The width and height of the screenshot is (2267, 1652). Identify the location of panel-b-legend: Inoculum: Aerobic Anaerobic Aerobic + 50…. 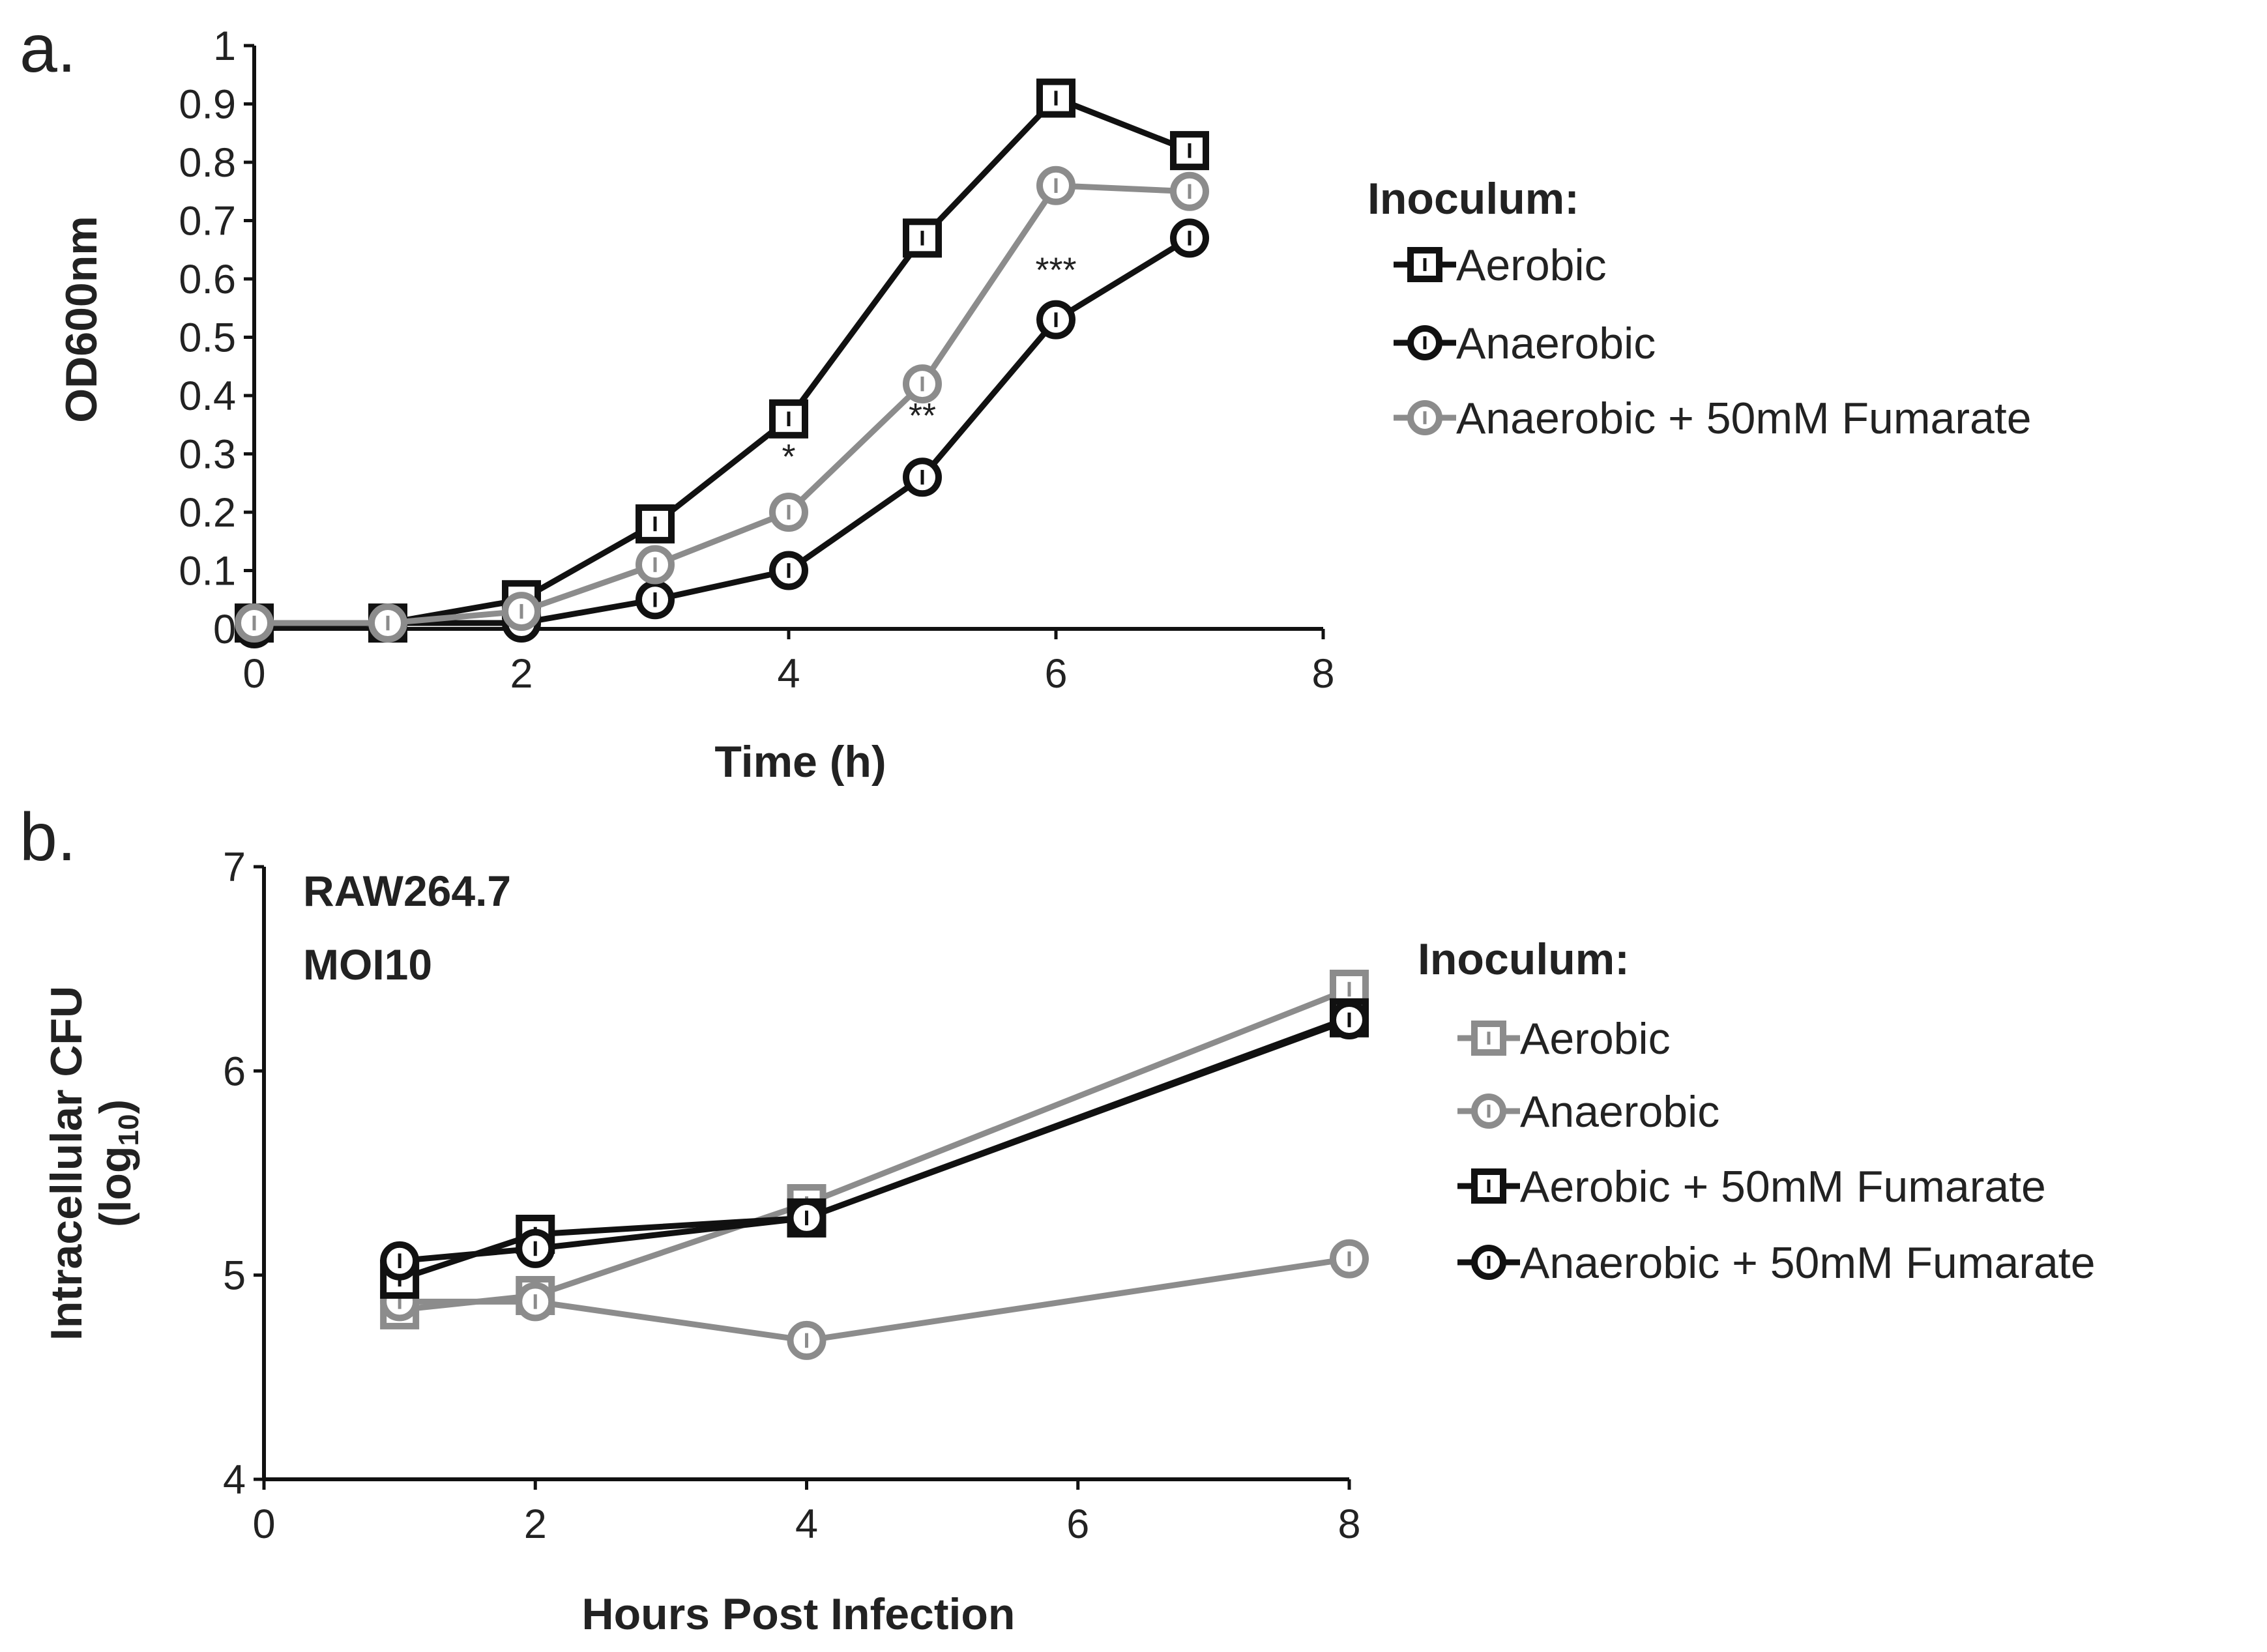
(1757, 1111).